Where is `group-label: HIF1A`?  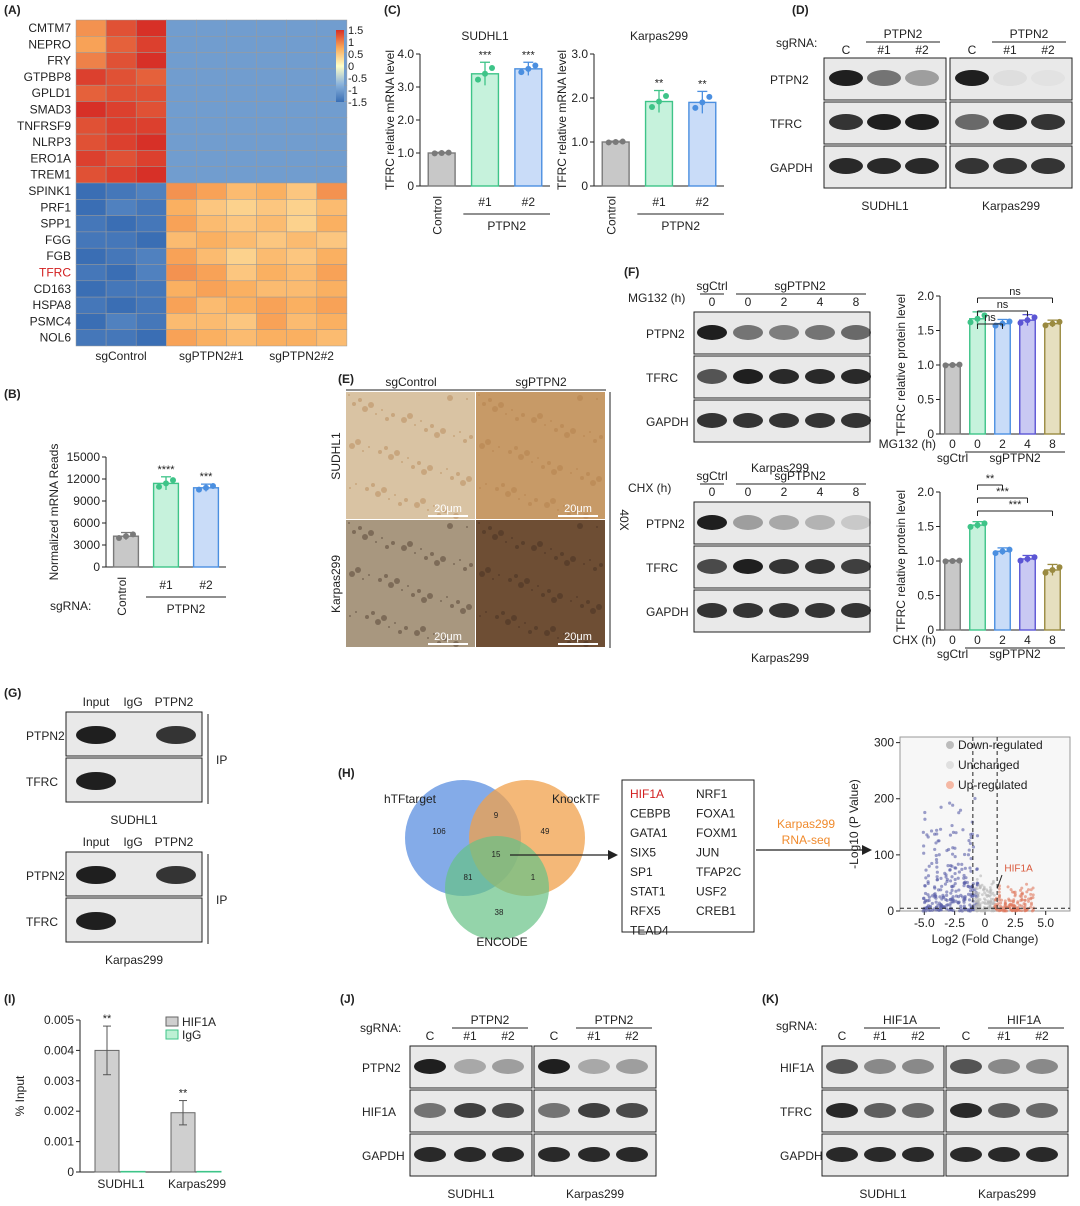 group-label: HIF1A is located at coordinates (1024, 1020).